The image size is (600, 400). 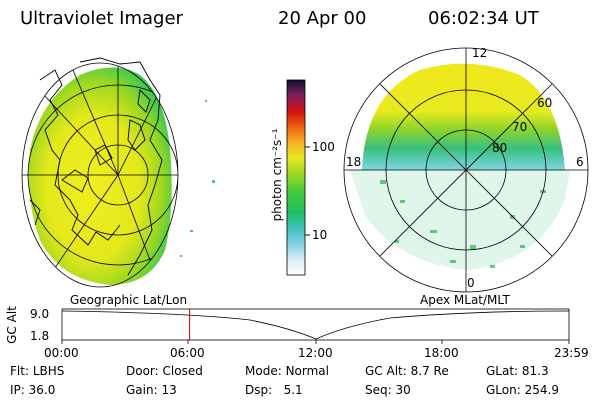 What do you see at coordinates (320, 235) in the screenshot?
I see `colorbar-label-10: 10` at bounding box center [320, 235].